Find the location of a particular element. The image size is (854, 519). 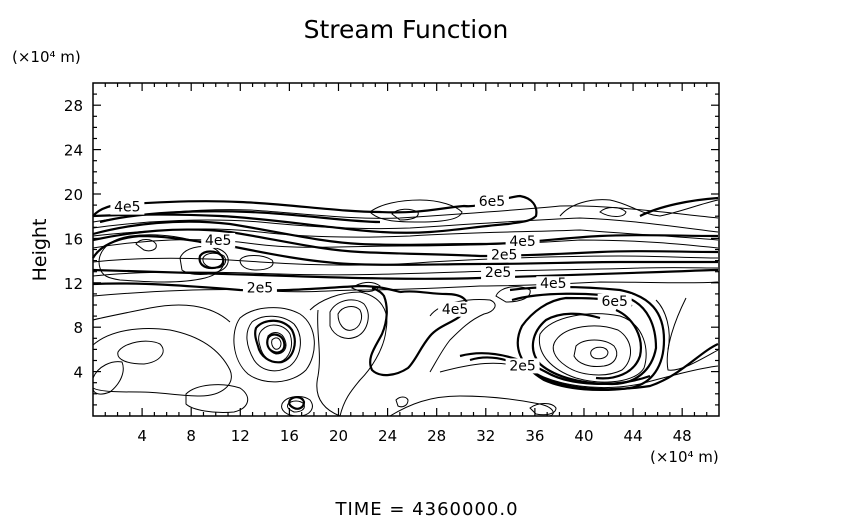

x-tick-label: 12 is located at coordinates (240, 436).